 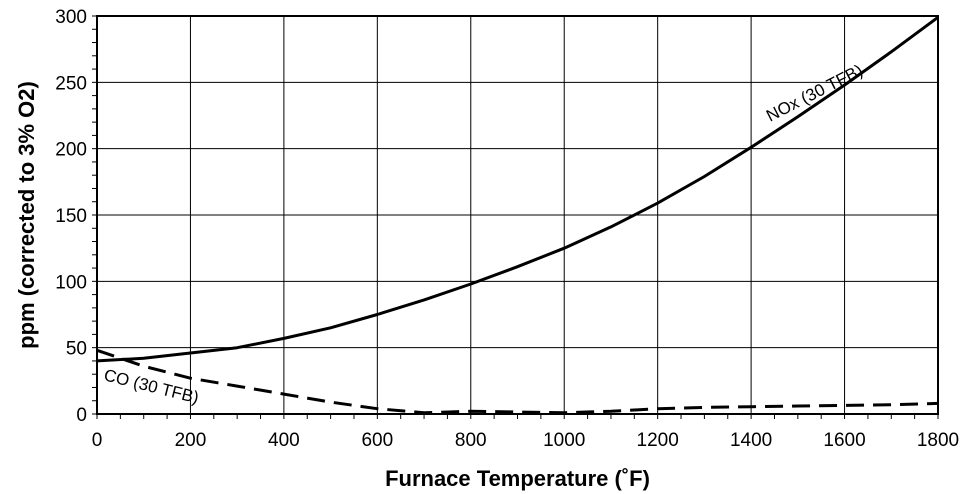 I want to click on x-tick-label: 1800, so click(x=938, y=440).